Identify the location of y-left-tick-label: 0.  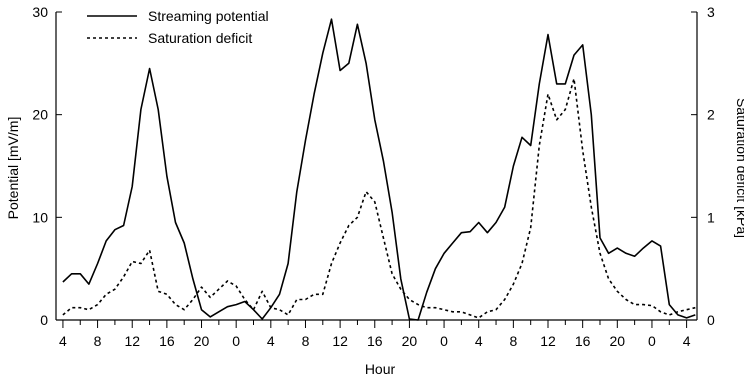
(44, 320).